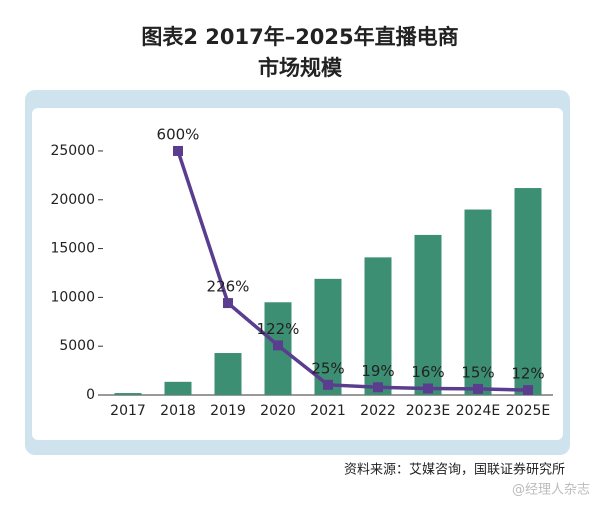  Describe the element at coordinates (527, 374) in the screenshot. I see `data-label: 12%` at that location.